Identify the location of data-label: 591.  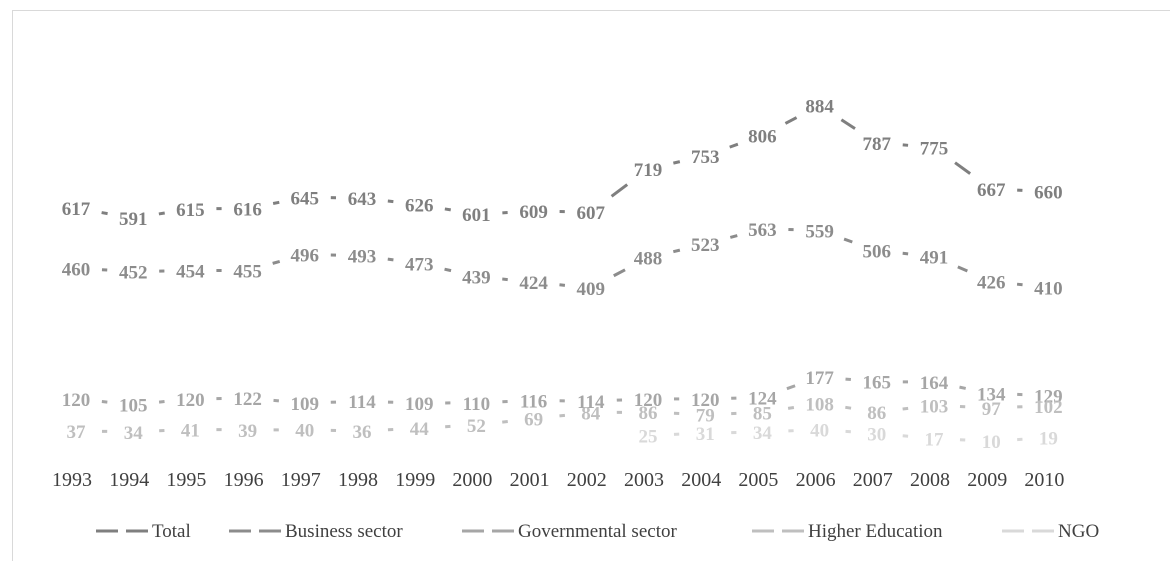
(133, 219).